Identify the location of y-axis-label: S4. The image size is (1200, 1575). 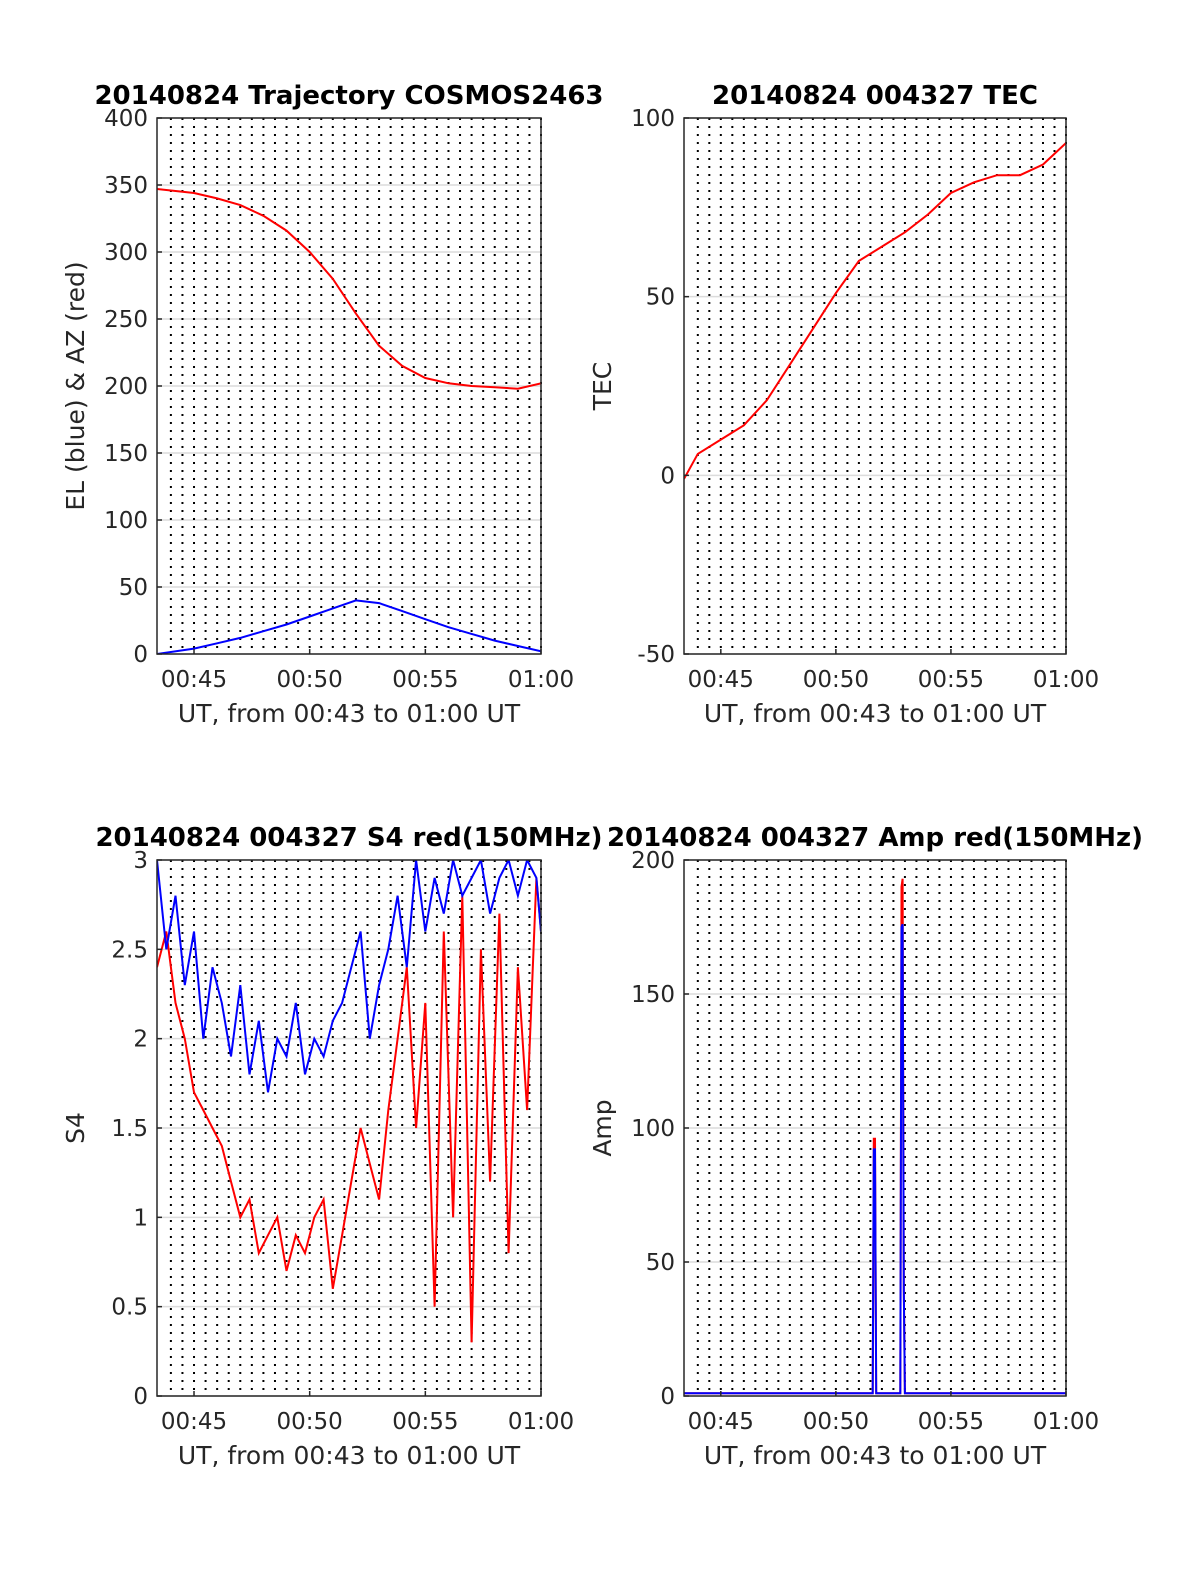
(75, 1128).